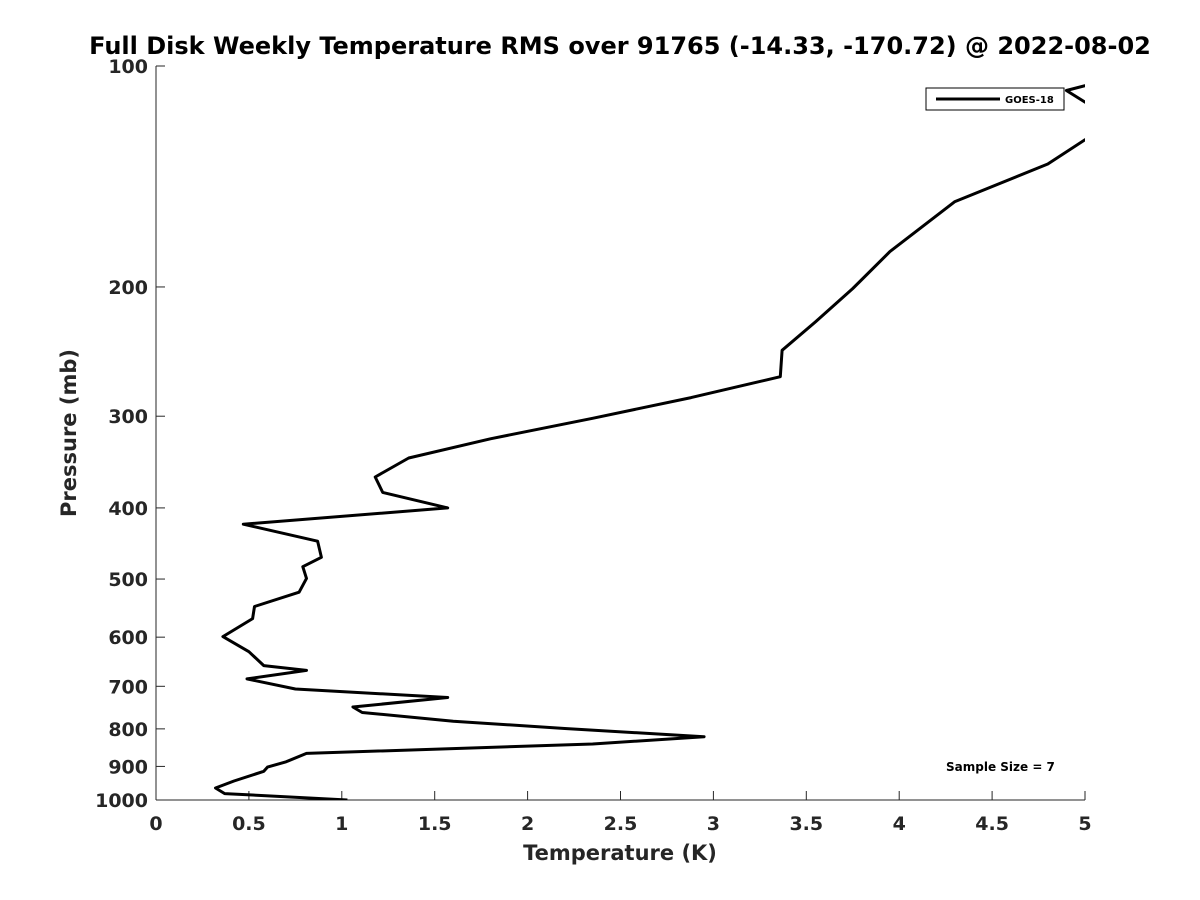 This screenshot has width=1200, height=900. What do you see at coordinates (249, 824) in the screenshot?
I see `x-tick-label: 0.5` at bounding box center [249, 824].